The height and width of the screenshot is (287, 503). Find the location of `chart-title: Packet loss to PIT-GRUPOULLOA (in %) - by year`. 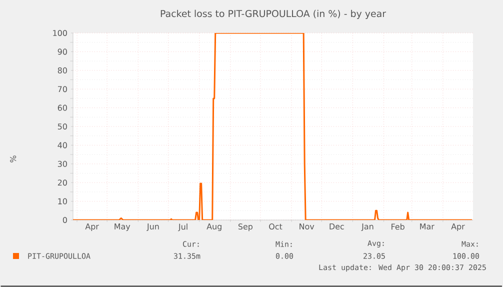

chart-title: Packet loss to PIT-GRUPOULLOA (in %) - by year is located at coordinates (273, 14).